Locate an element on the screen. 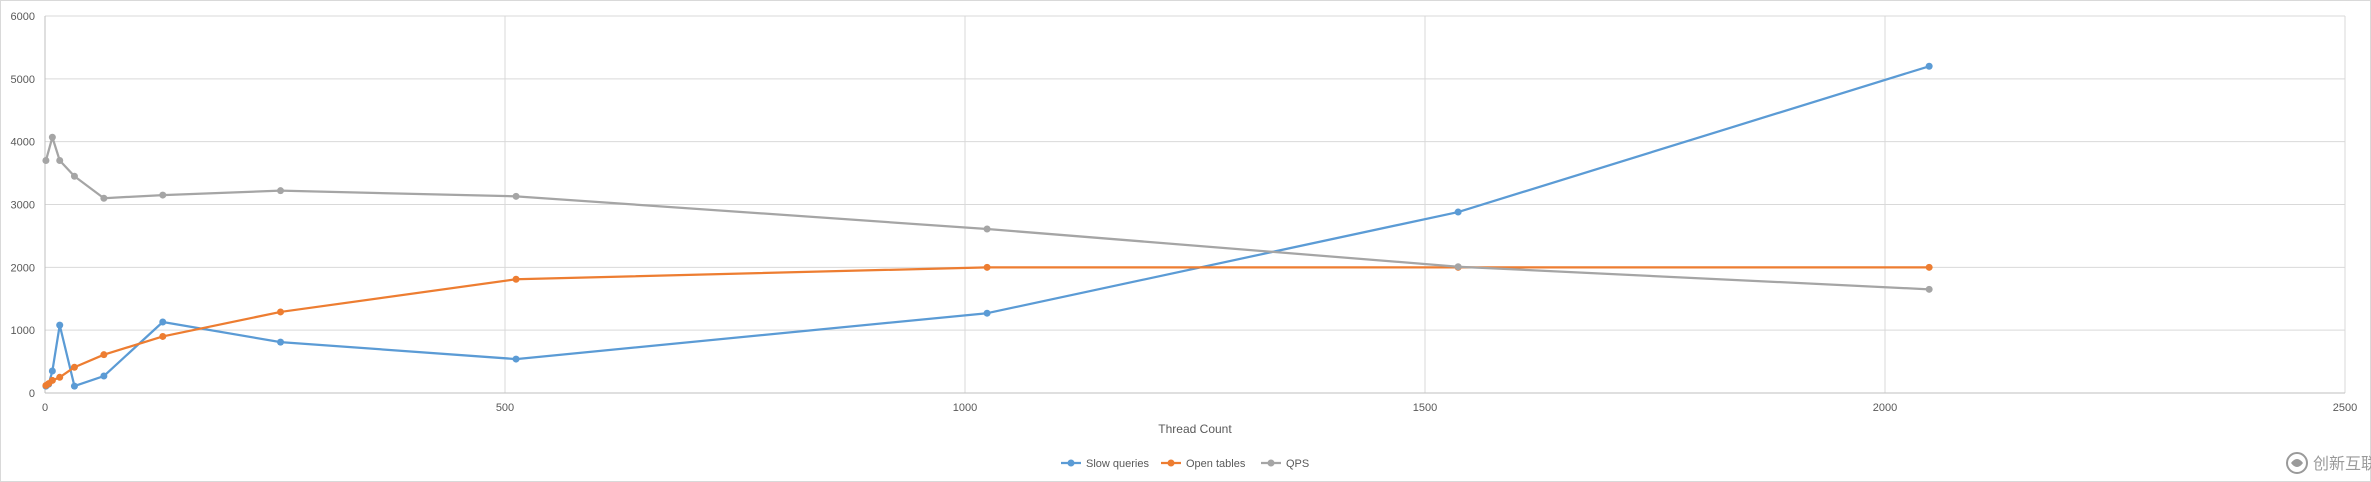 Image resolution: width=2371 pixels, height=482 pixels. x-tick-label: 2000 is located at coordinates (1885, 408).